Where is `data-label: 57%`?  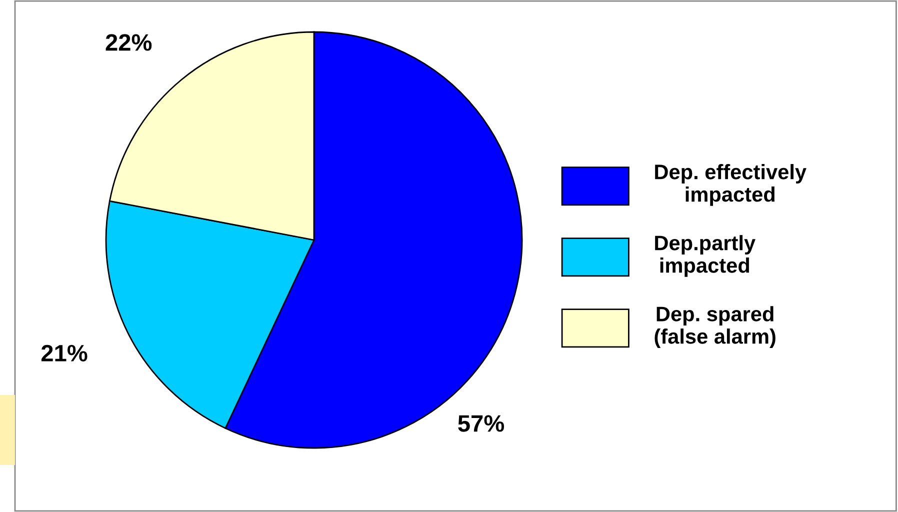 data-label: 57% is located at coordinates (481, 423).